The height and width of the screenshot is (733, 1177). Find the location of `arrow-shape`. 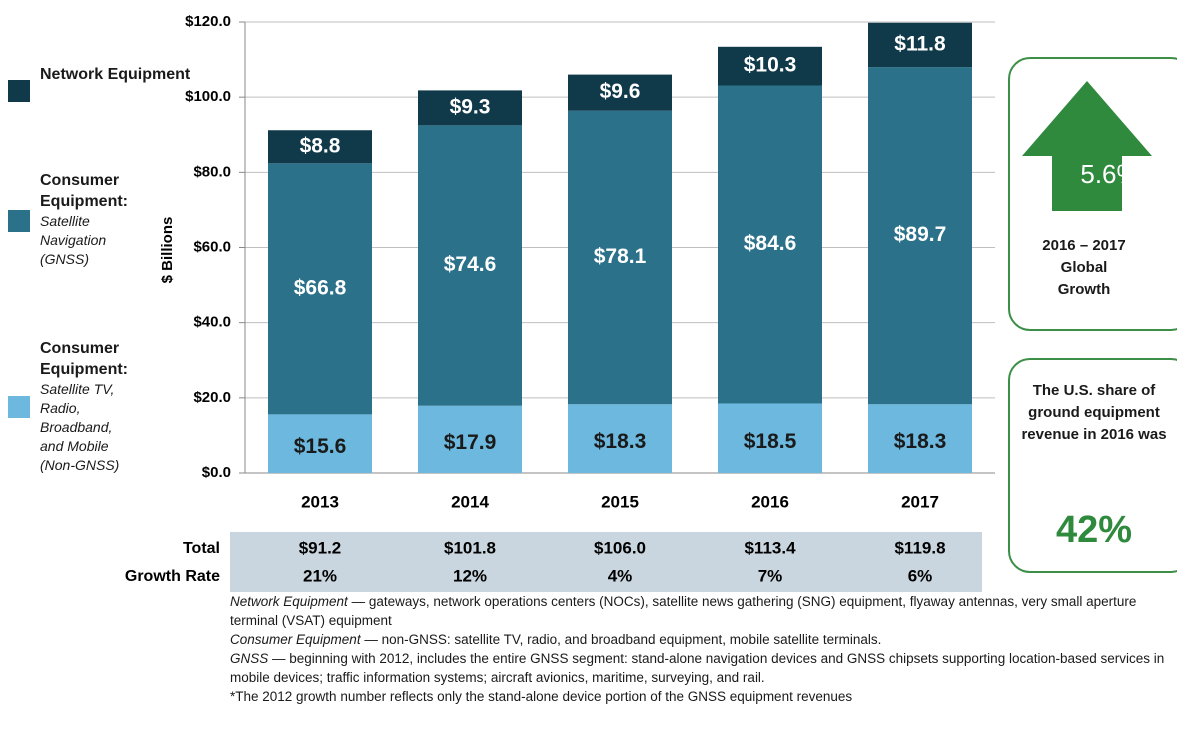

arrow-shape is located at coordinates (1087, 146).